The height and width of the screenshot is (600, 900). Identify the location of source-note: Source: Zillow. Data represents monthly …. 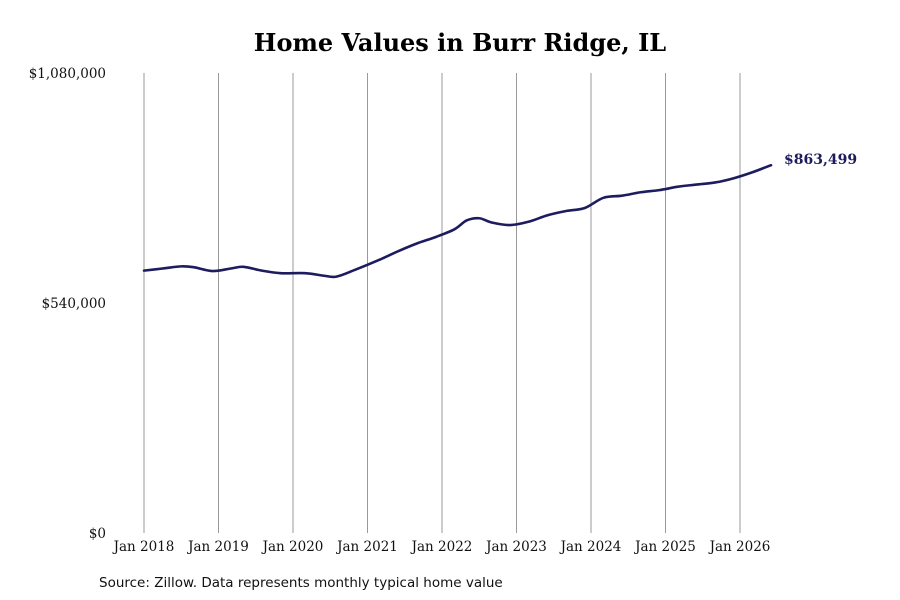
(301, 583).